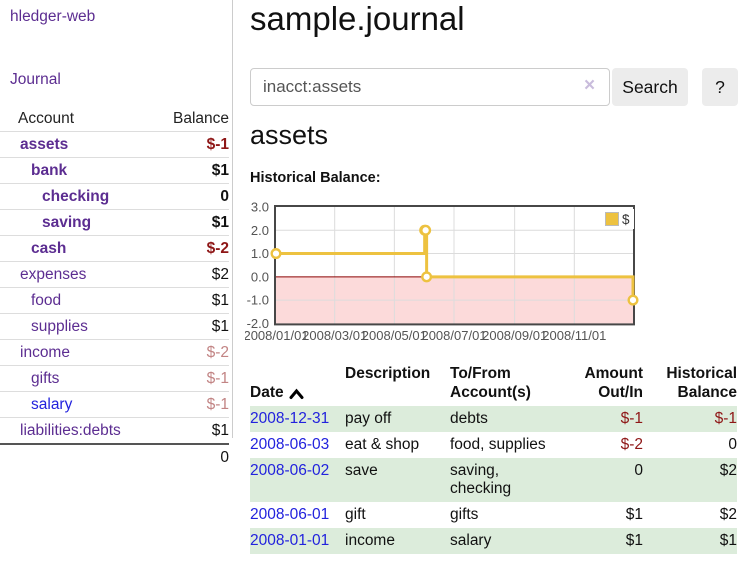 Image resolution: width=742 pixels, height=582 pixels. What do you see at coordinates (732, 444) in the screenshot?
I see `register-balance-cell: 0` at bounding box center [732, 444].